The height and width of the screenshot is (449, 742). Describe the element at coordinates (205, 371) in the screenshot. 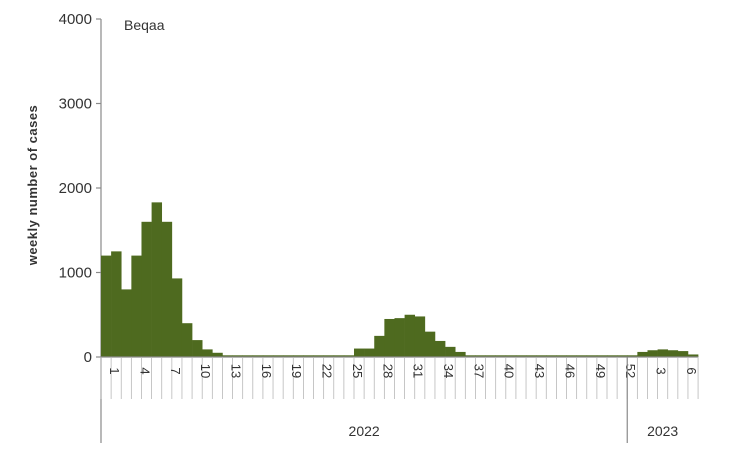

I see `x-tick-label: 10` at that location.